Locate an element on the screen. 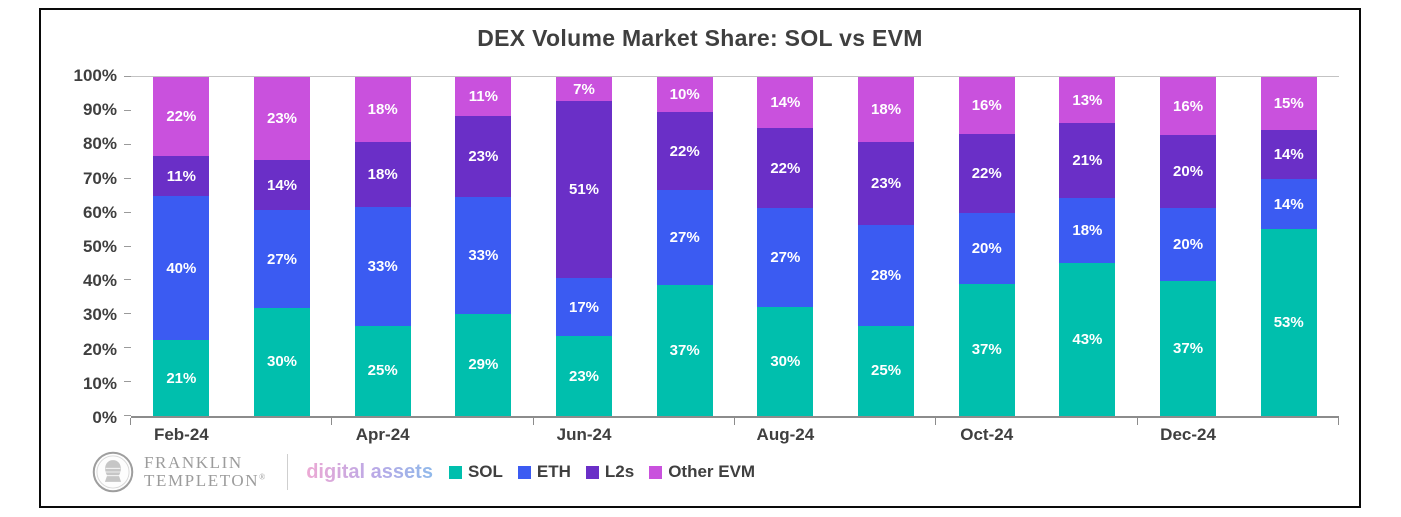 The width and height of the screenshot is (1401, 517). legend-item-sol: SOL is located at coordinates (475, 472).